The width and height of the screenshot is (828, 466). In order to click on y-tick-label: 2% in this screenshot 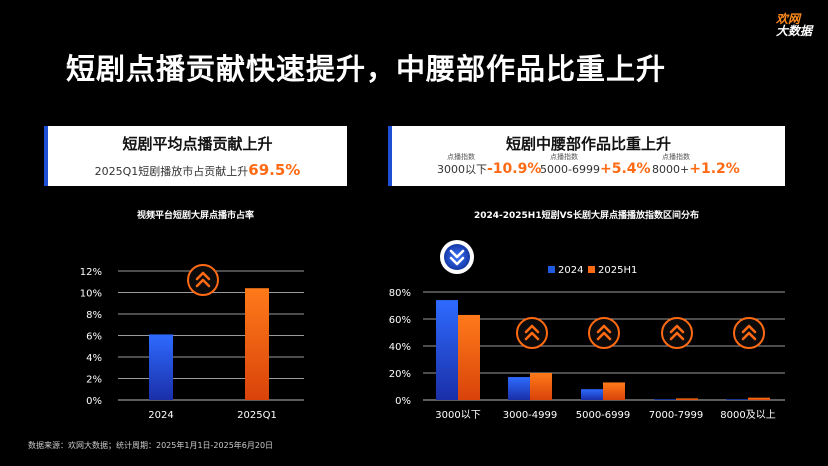, I will do `click(94, 380)`.